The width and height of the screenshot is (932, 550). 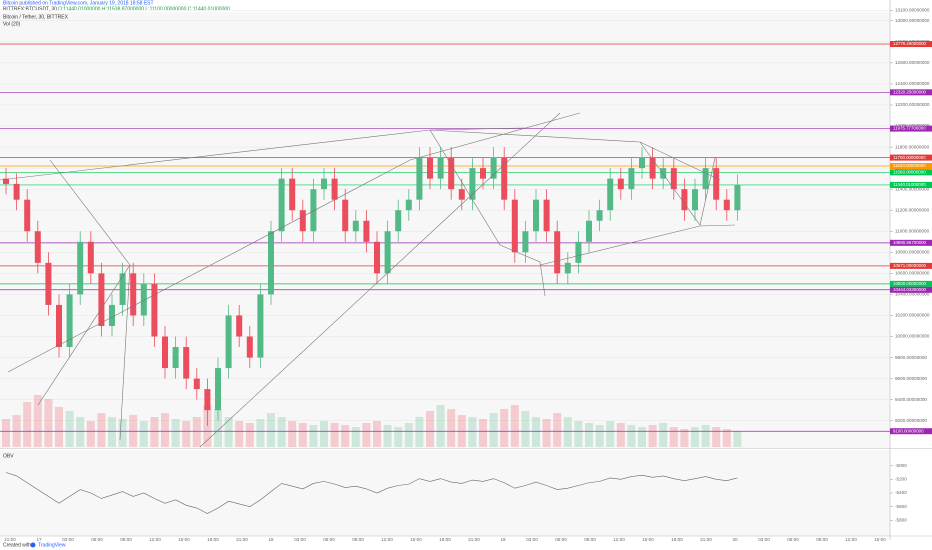 What do you see at coordinates (908, 430) in the screenshot?
I see `level-label: 9100.00000000` at bounding box center [908, 430].